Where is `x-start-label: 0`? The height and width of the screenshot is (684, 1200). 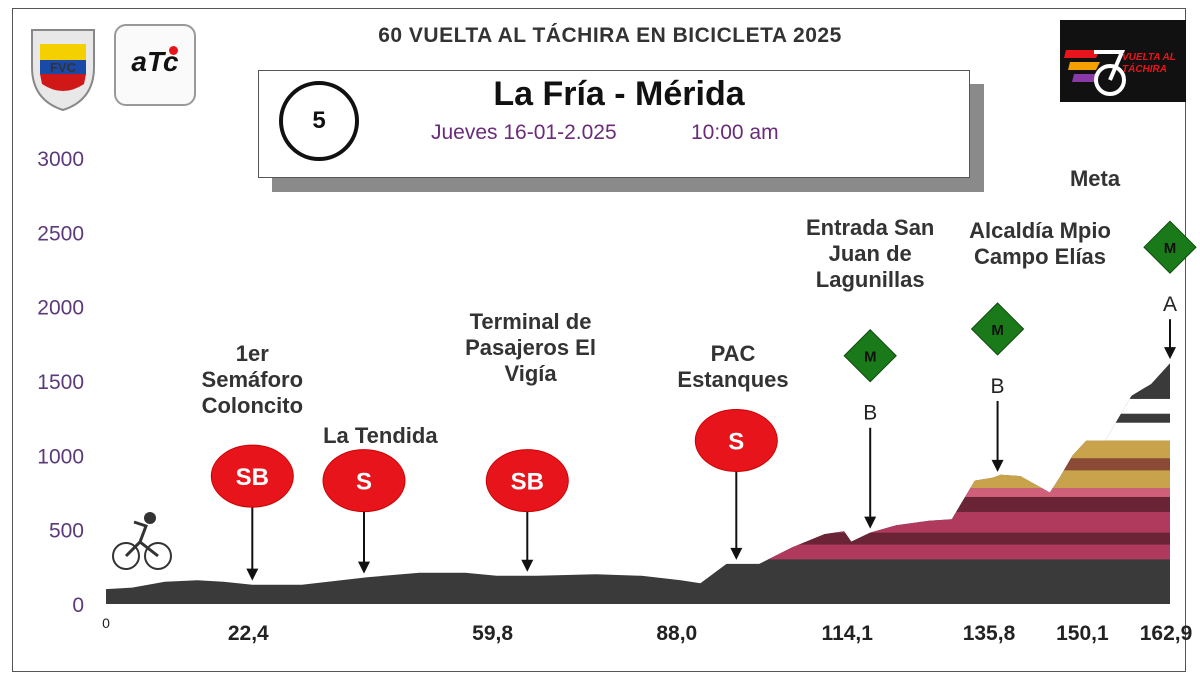
x-start-label: 0 is located at coordinates (106, 623).